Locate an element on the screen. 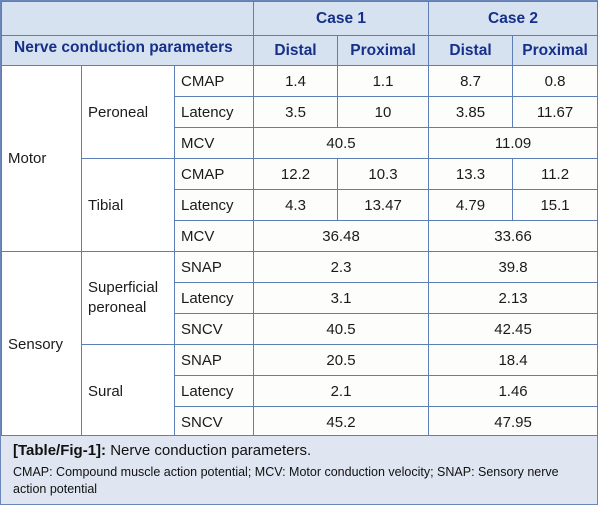  cell-value: 11.67 is located at coordinates (555, 112).